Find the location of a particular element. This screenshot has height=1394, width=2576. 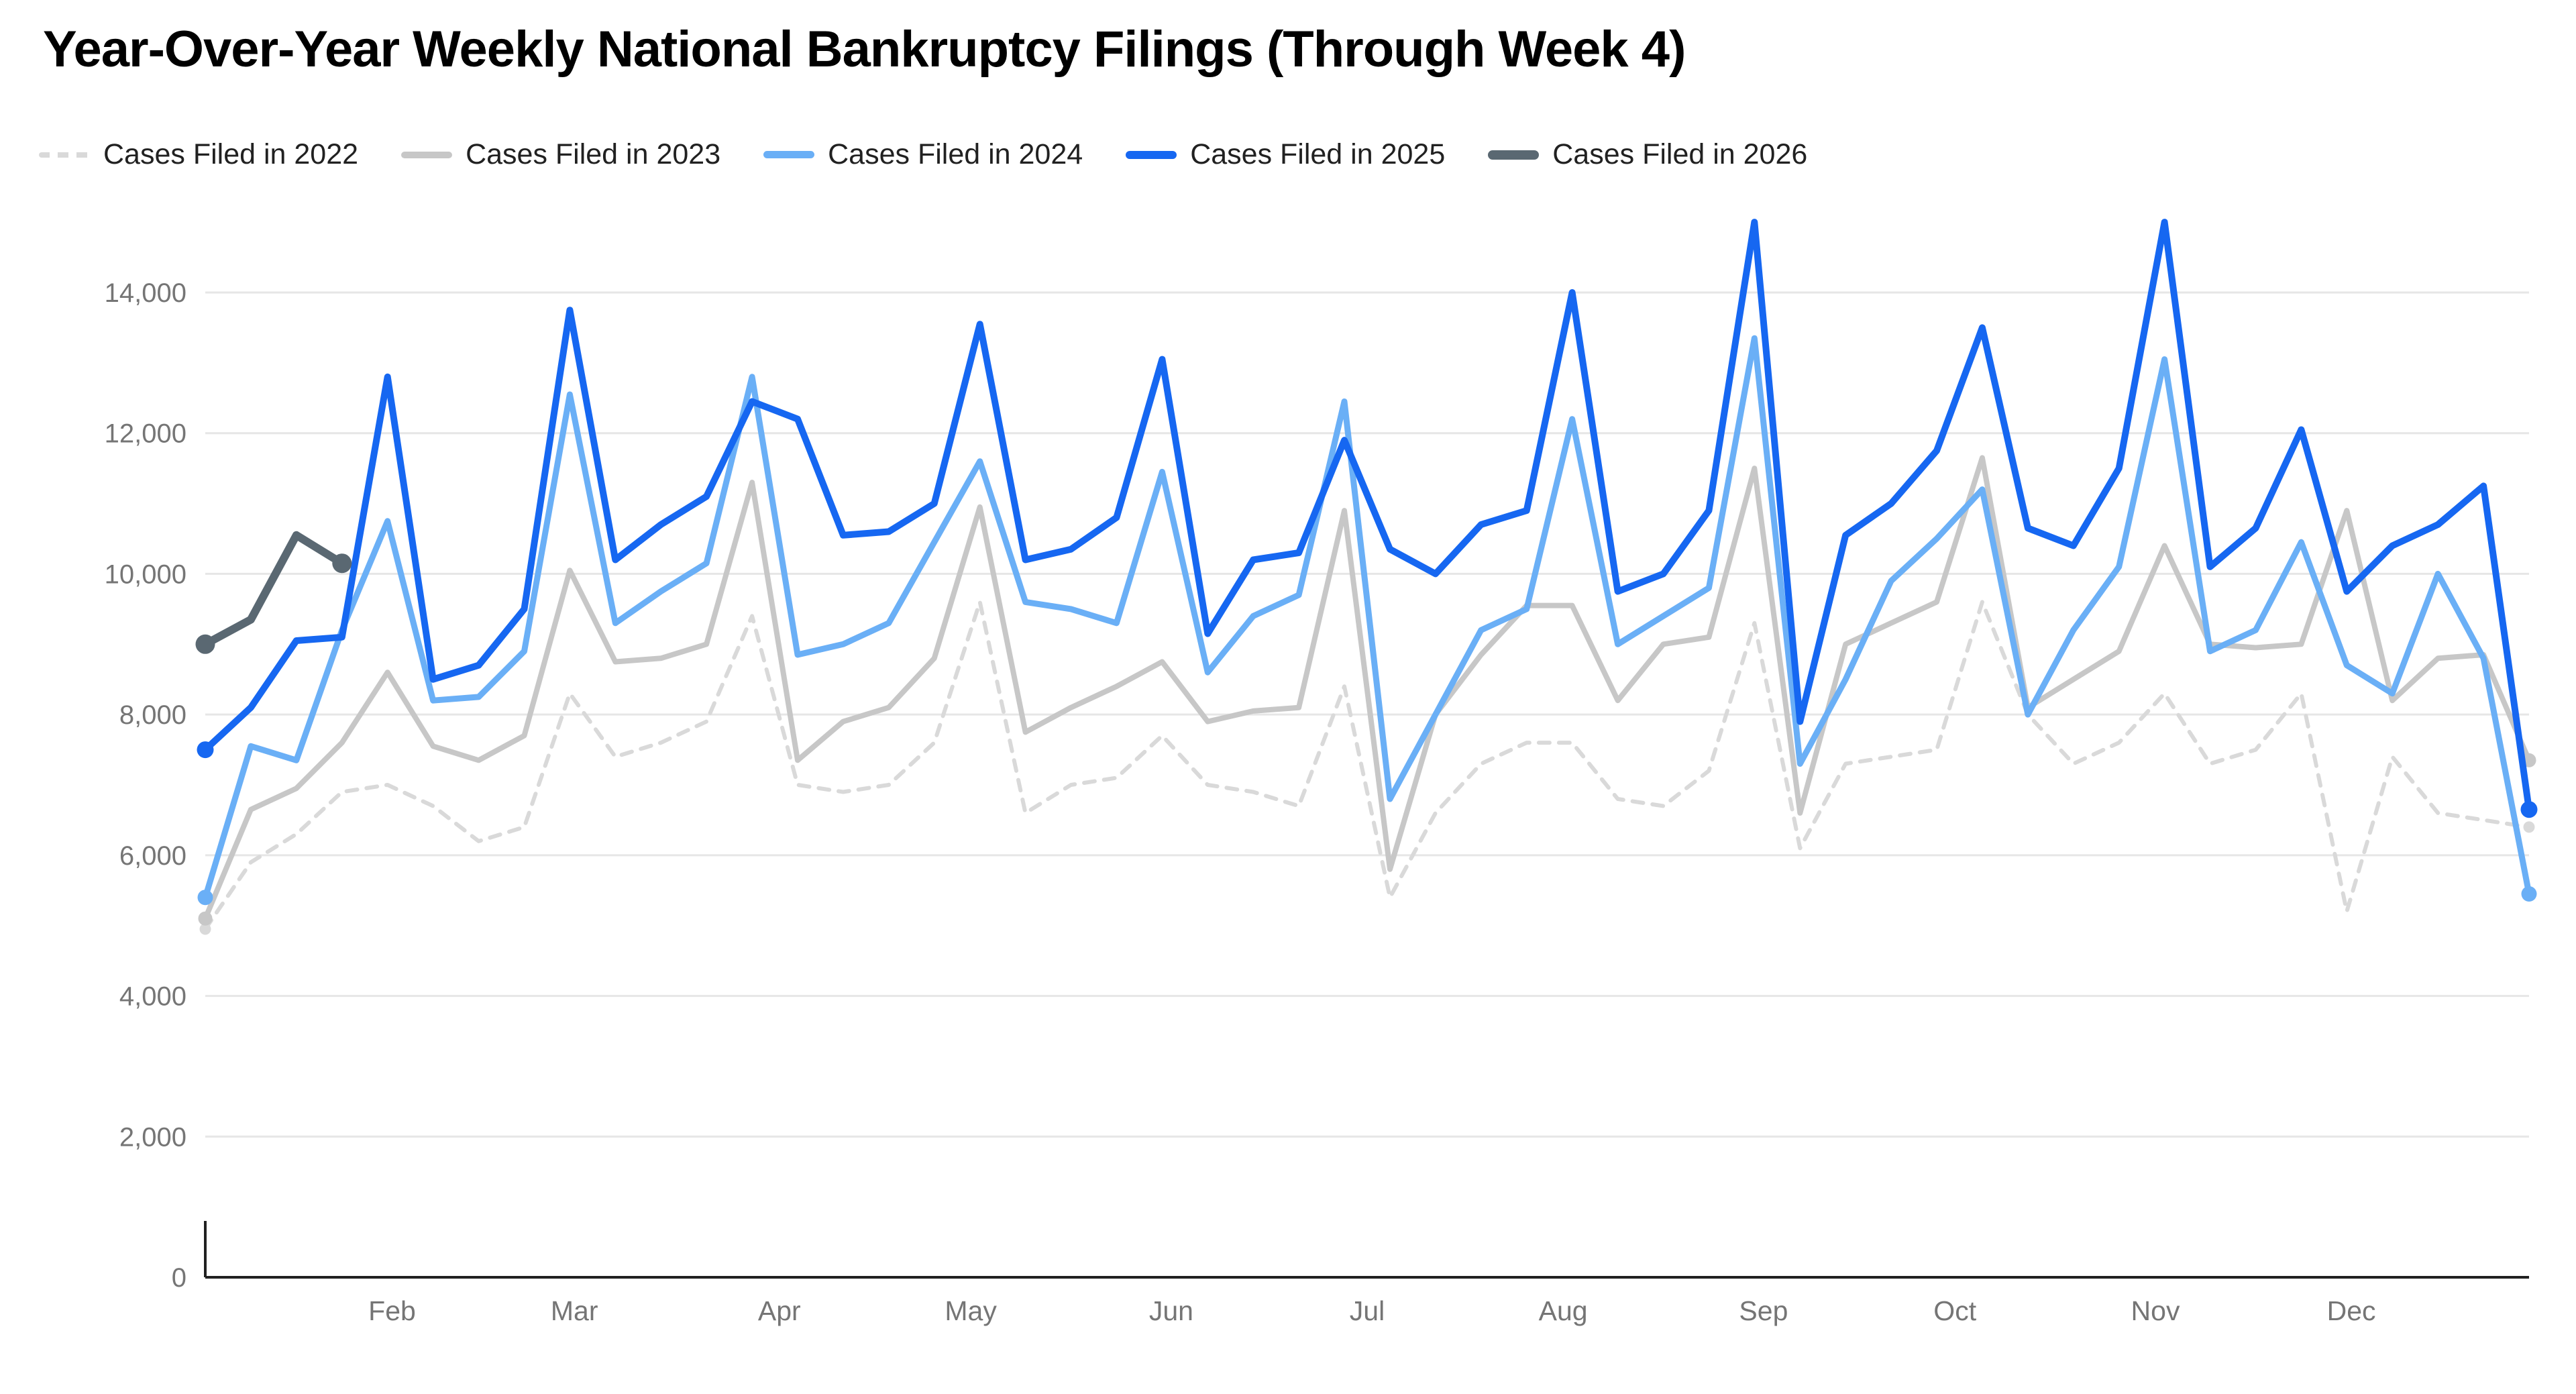

x-axis-label: Nov is located at coordinates (2155, 1310).